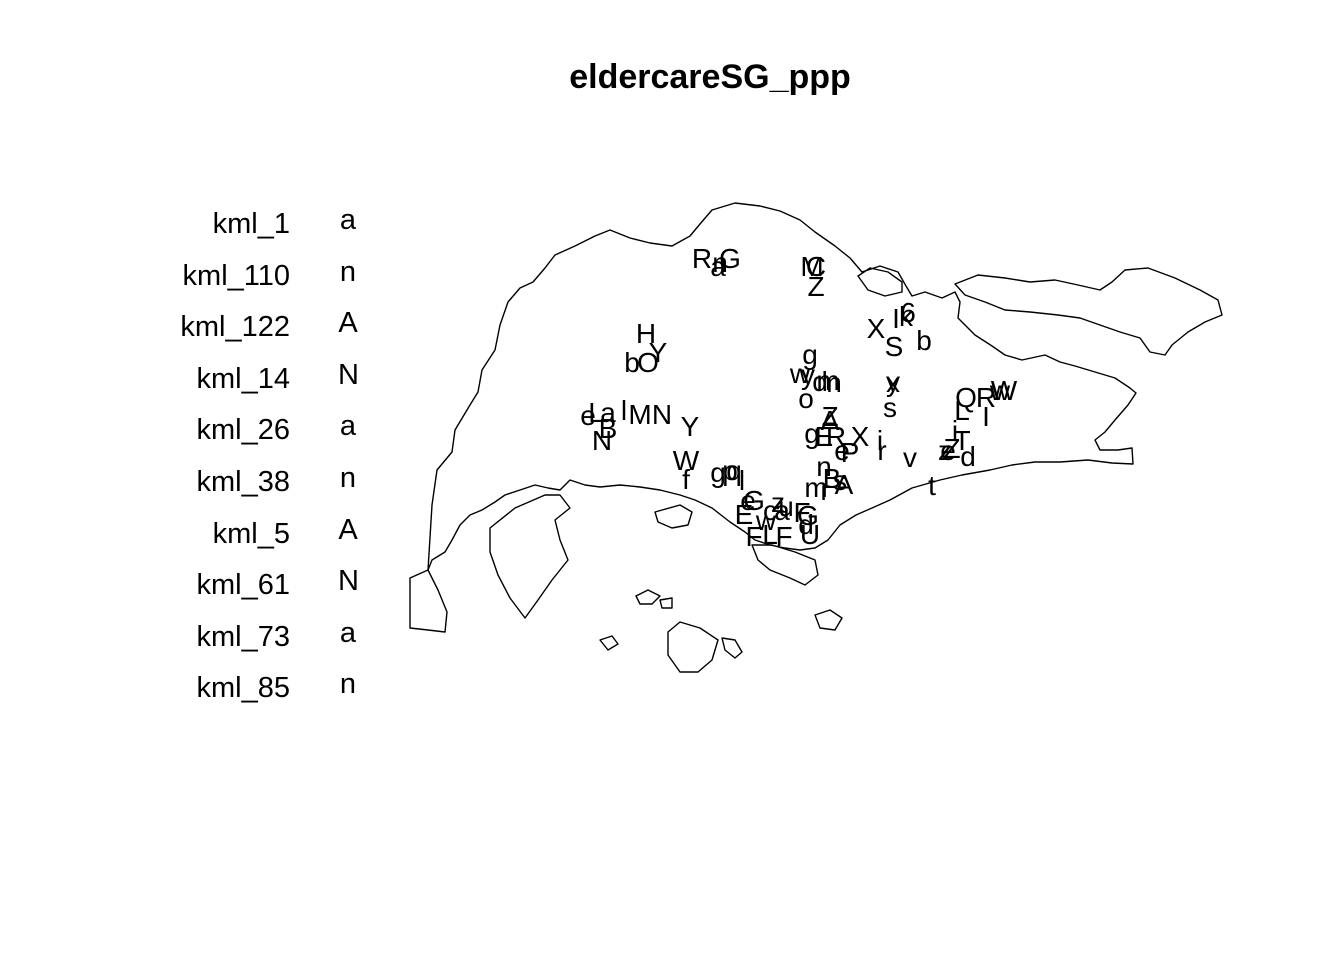 The image size is (1344, 960). What do you see at coordinates (786, 506) in the screenshot?
I see `point-mark: u` at bounding box center [786, 506].